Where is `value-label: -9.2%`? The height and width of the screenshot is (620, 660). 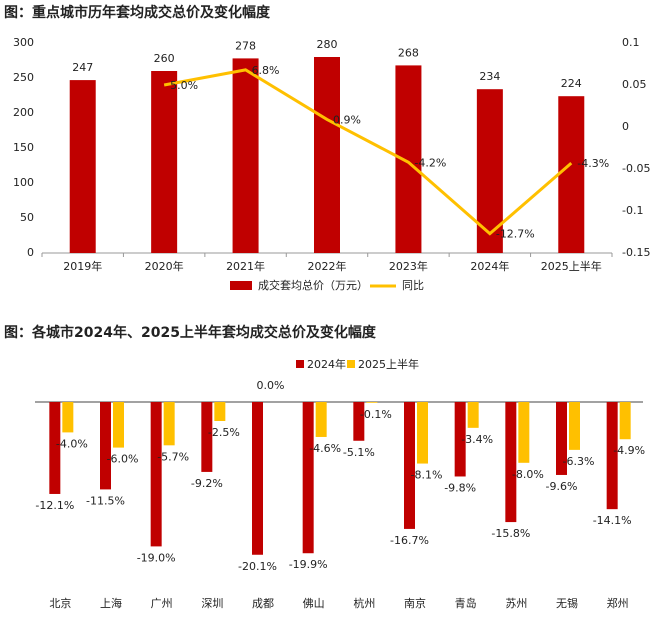 value-label: -9.2% is located at coordinates (207, 483).